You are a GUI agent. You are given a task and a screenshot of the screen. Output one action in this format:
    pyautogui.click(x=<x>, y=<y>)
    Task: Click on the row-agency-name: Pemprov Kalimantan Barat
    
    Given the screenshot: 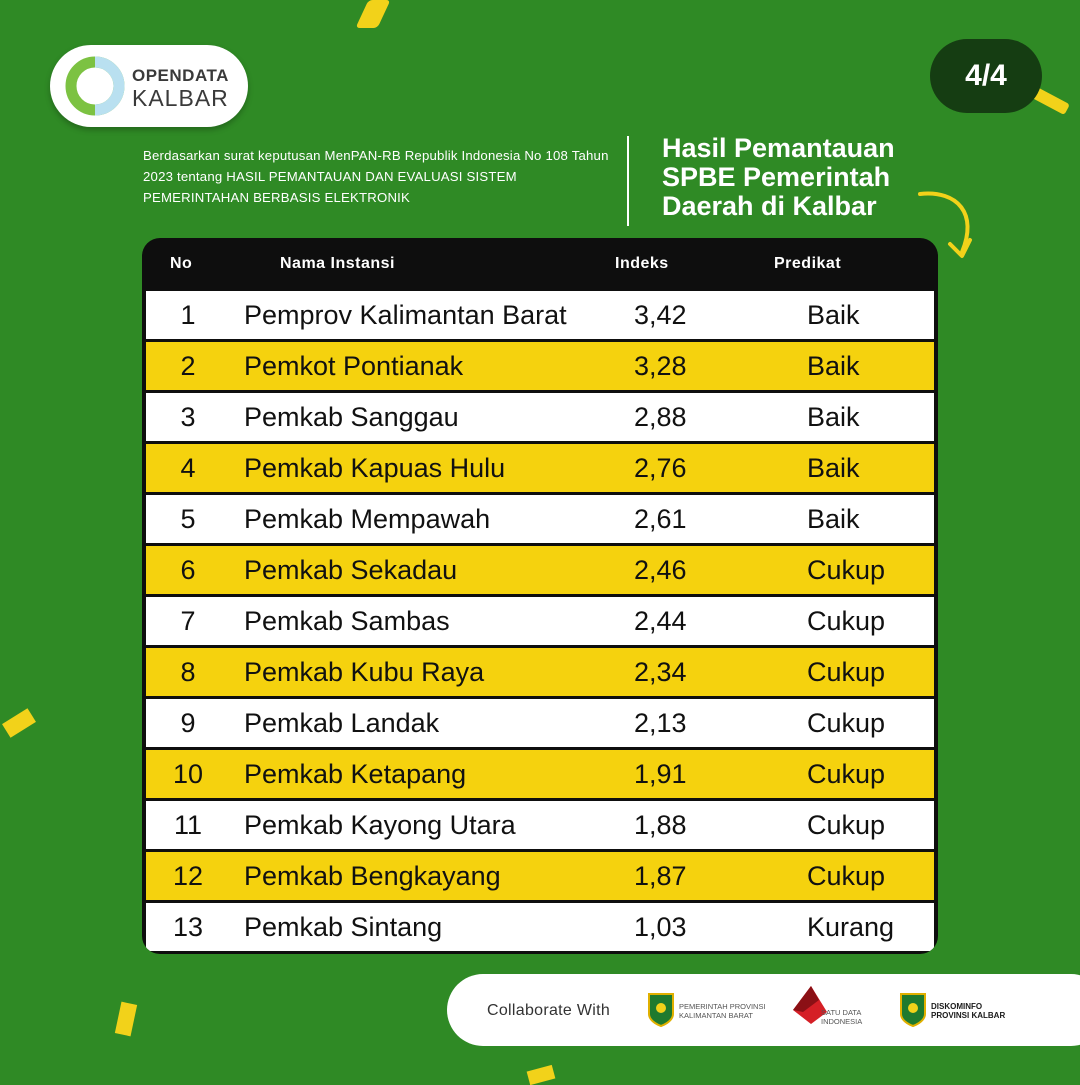 What is the action you would take?
    pyautogui.click(x=405, y=315)
    